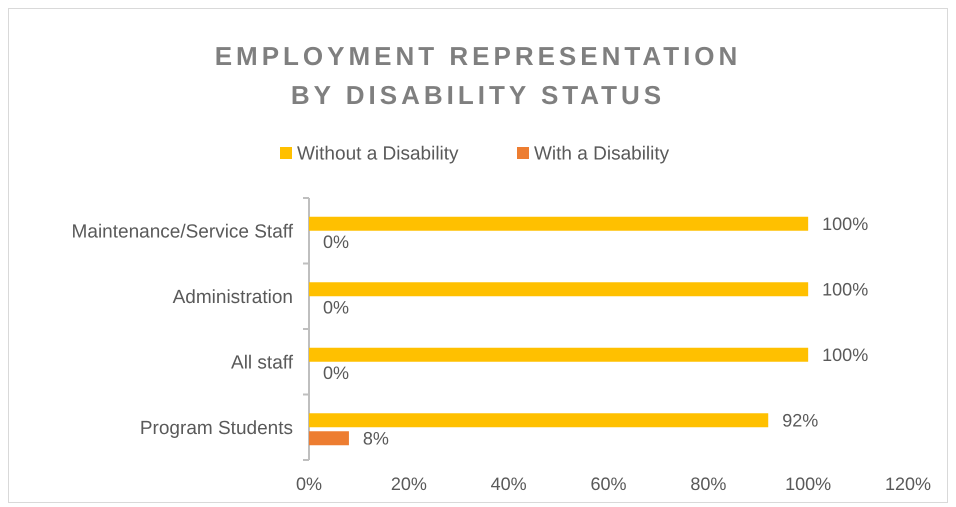  I want to click on x-tick-label: 20%, so click(408, 484).